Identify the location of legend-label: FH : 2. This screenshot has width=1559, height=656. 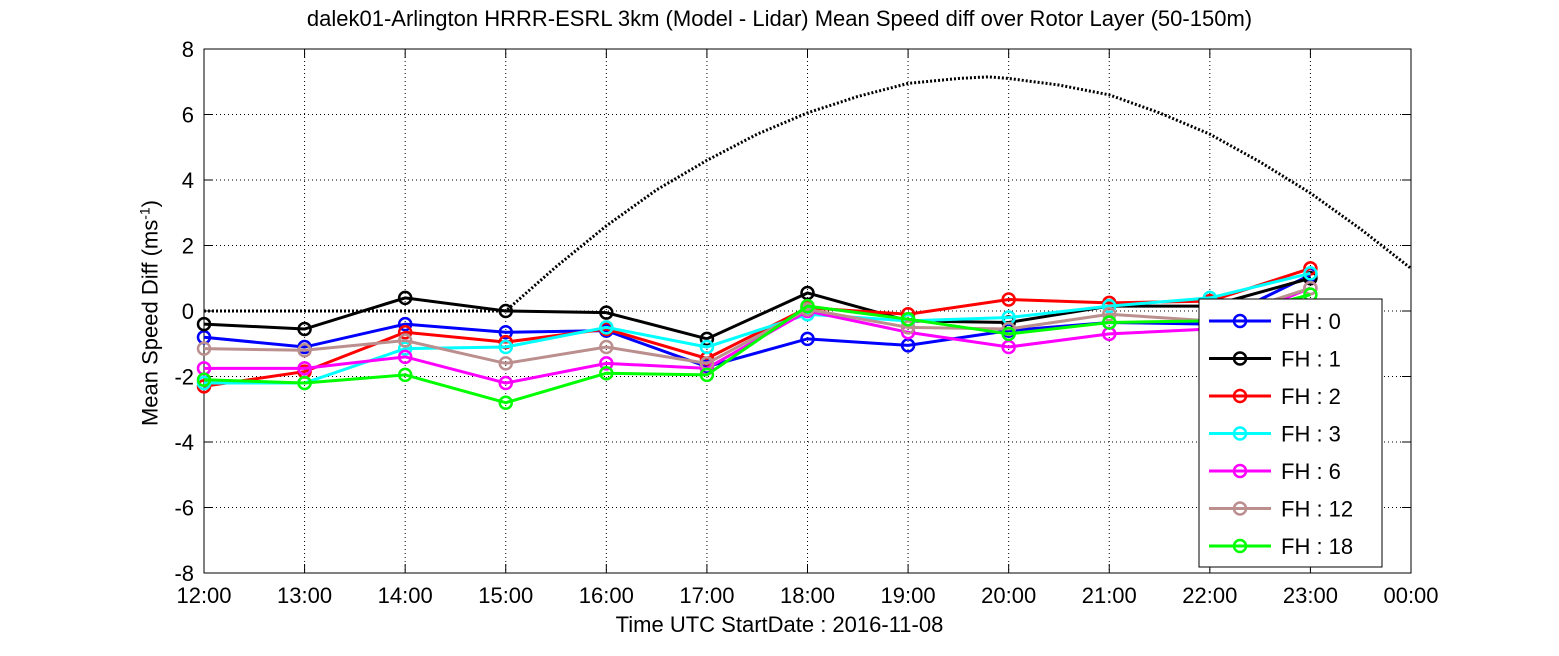
(1311, 396).